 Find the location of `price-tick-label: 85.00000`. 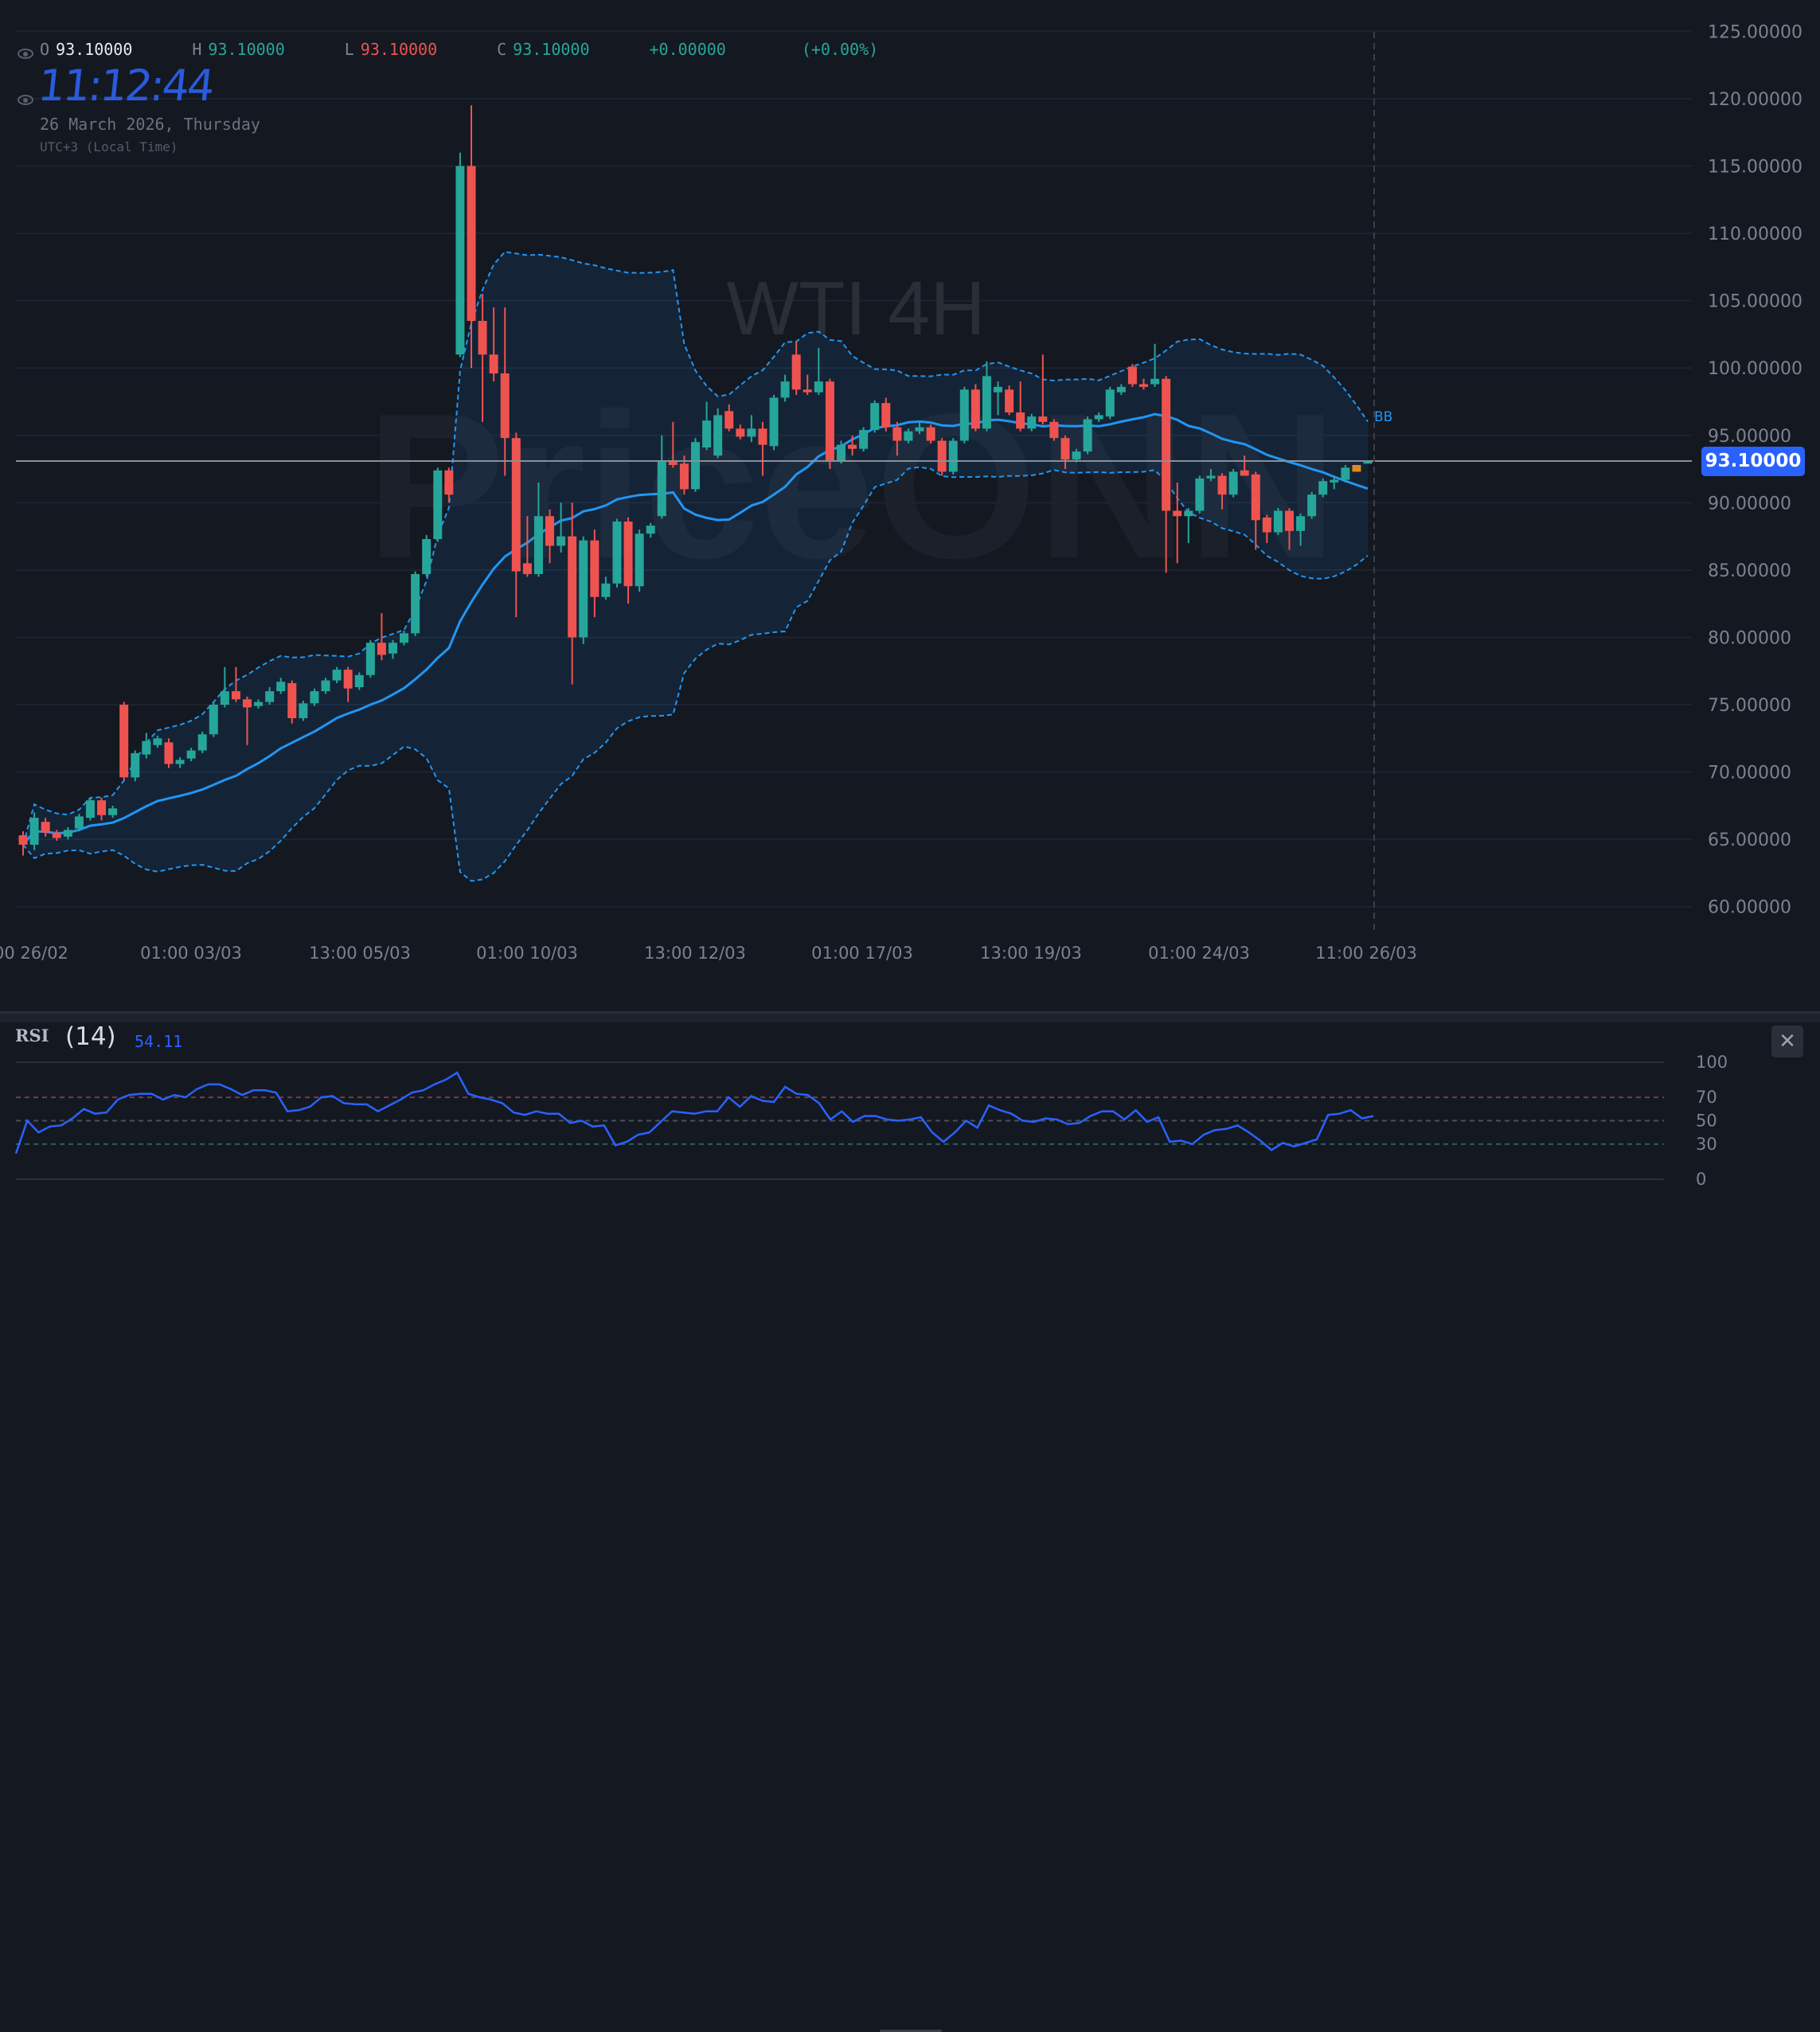

price-tick-label: 85.00000 is located at coordinates (1749, 571).